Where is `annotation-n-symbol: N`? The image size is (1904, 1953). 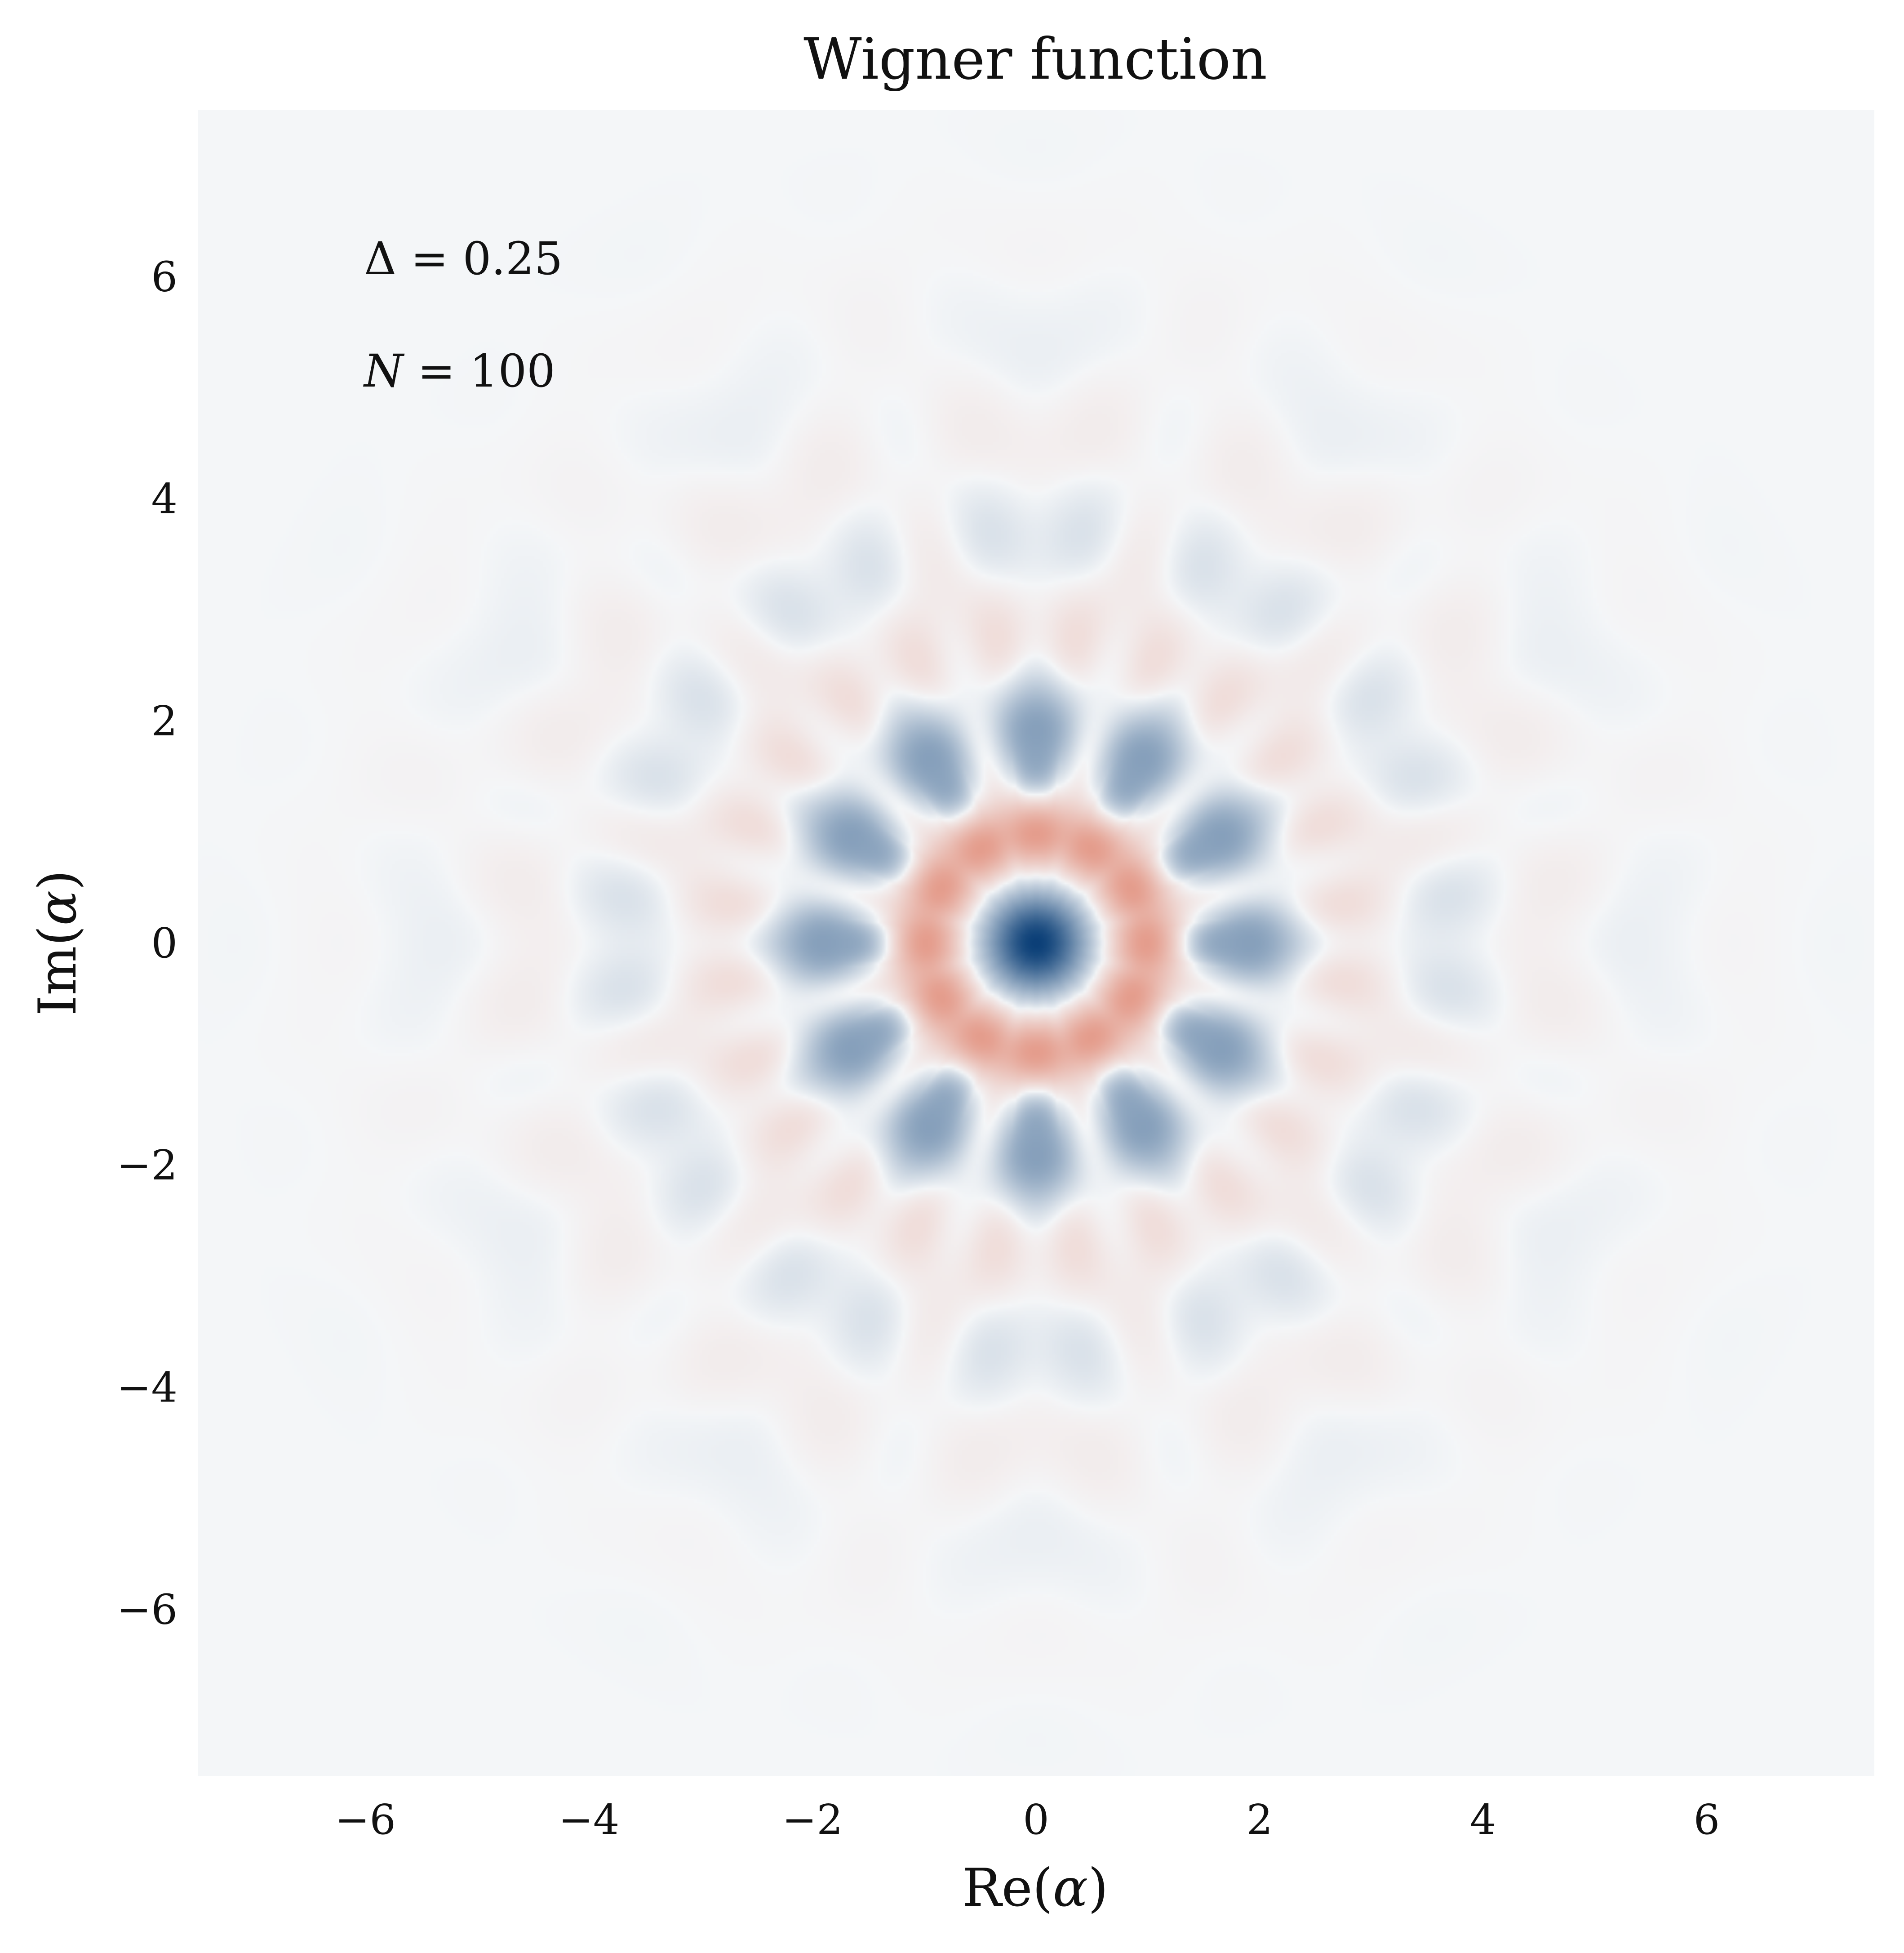
annotation-n-symbol: N is located at coordinates (384, 371).